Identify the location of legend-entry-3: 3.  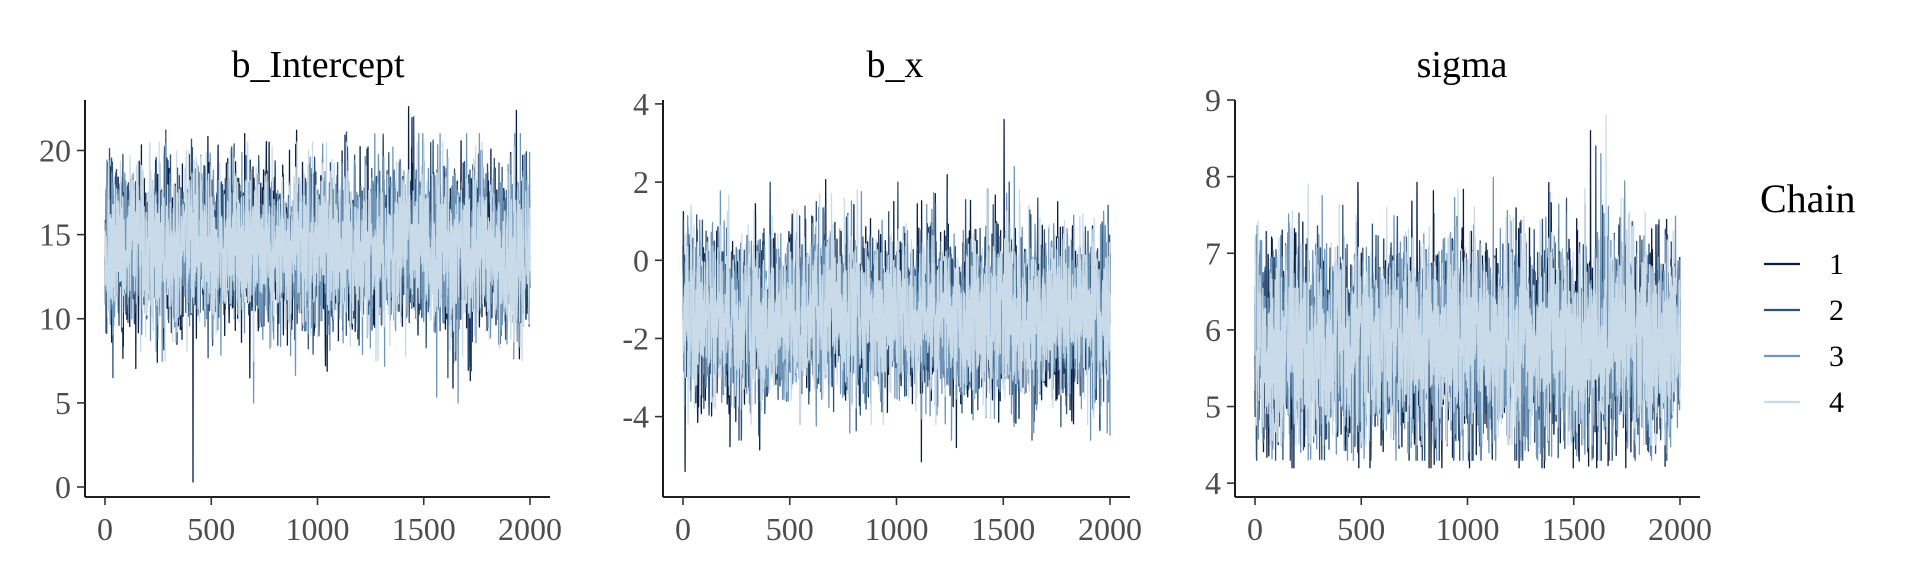
(1804, 356).